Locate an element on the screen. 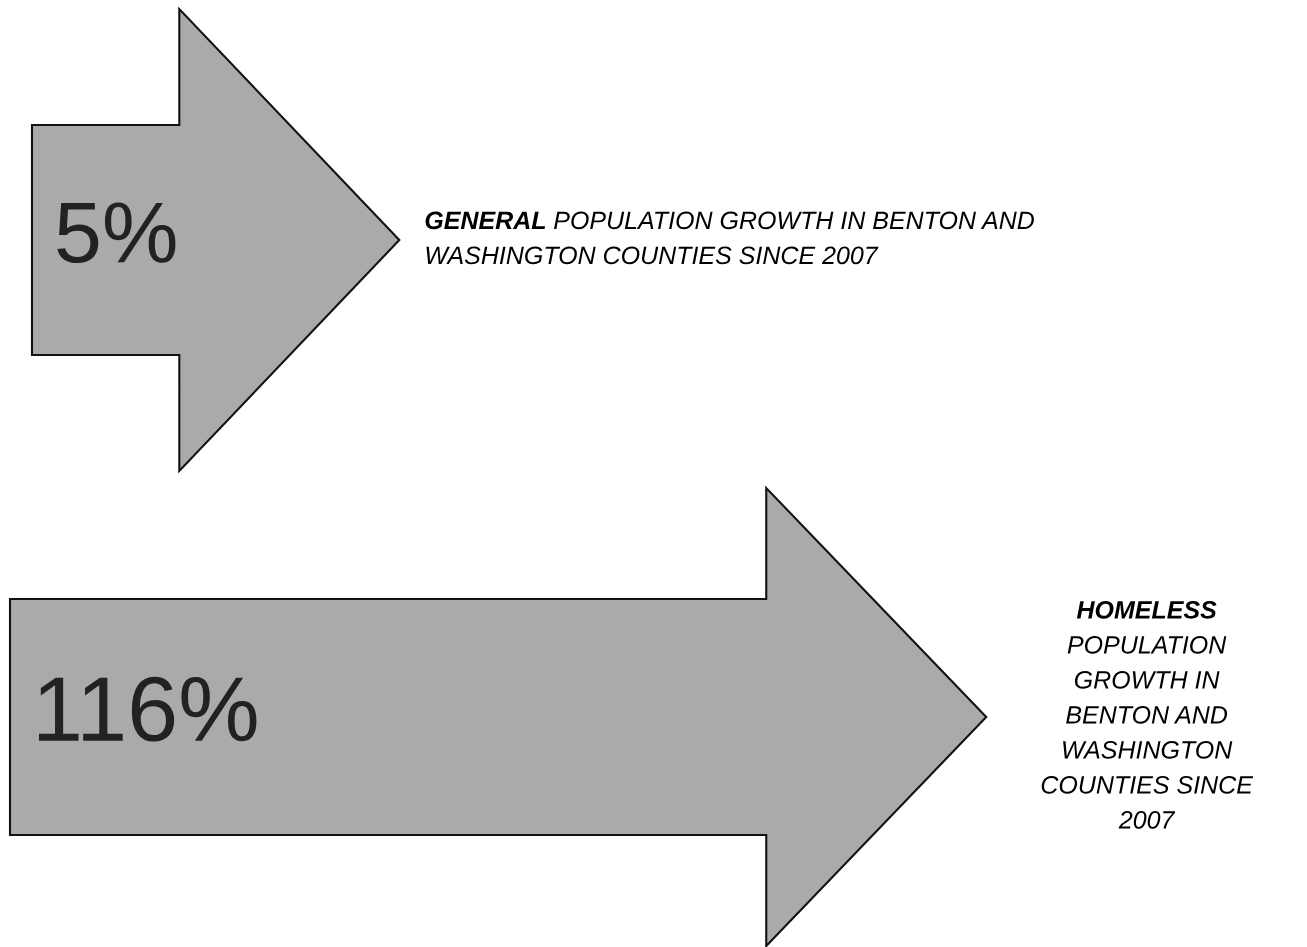 This screenshot has height=947, width=1307. category-label: GENERAL POPULATION GROWTH IN BENTON AND WASHINGTON COUNTIES SINCE 2007 is located at coordinates (729, 238).